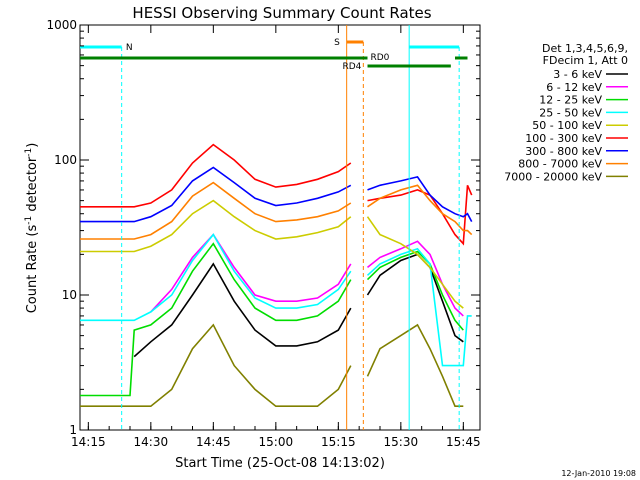 The width and height of the screenshot is (640, 480). What do you see at coordinates (73, 430) in the screenshot?
I see `y-tick-label: 1` at bounding box center [73, 430].